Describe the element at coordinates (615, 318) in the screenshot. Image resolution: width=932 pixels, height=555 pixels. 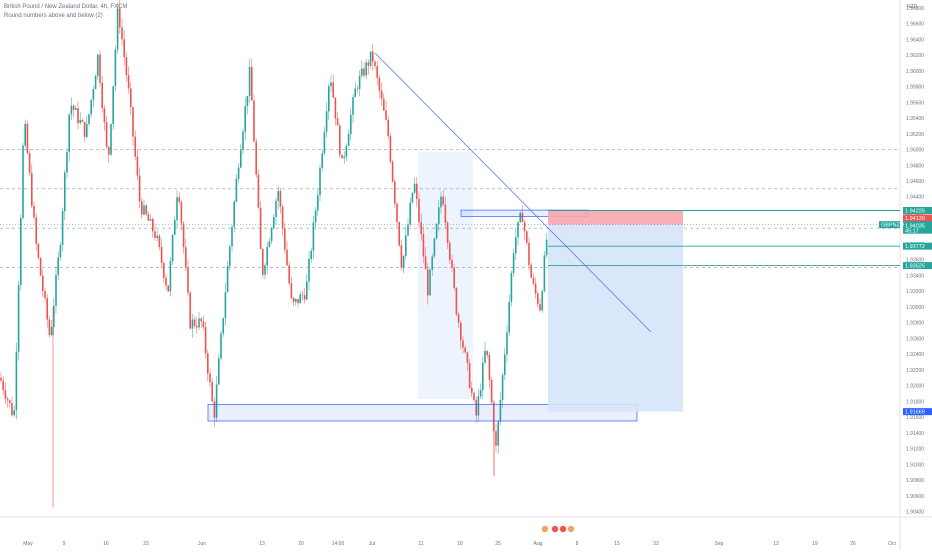
I see `take-profit-zone` at that location.